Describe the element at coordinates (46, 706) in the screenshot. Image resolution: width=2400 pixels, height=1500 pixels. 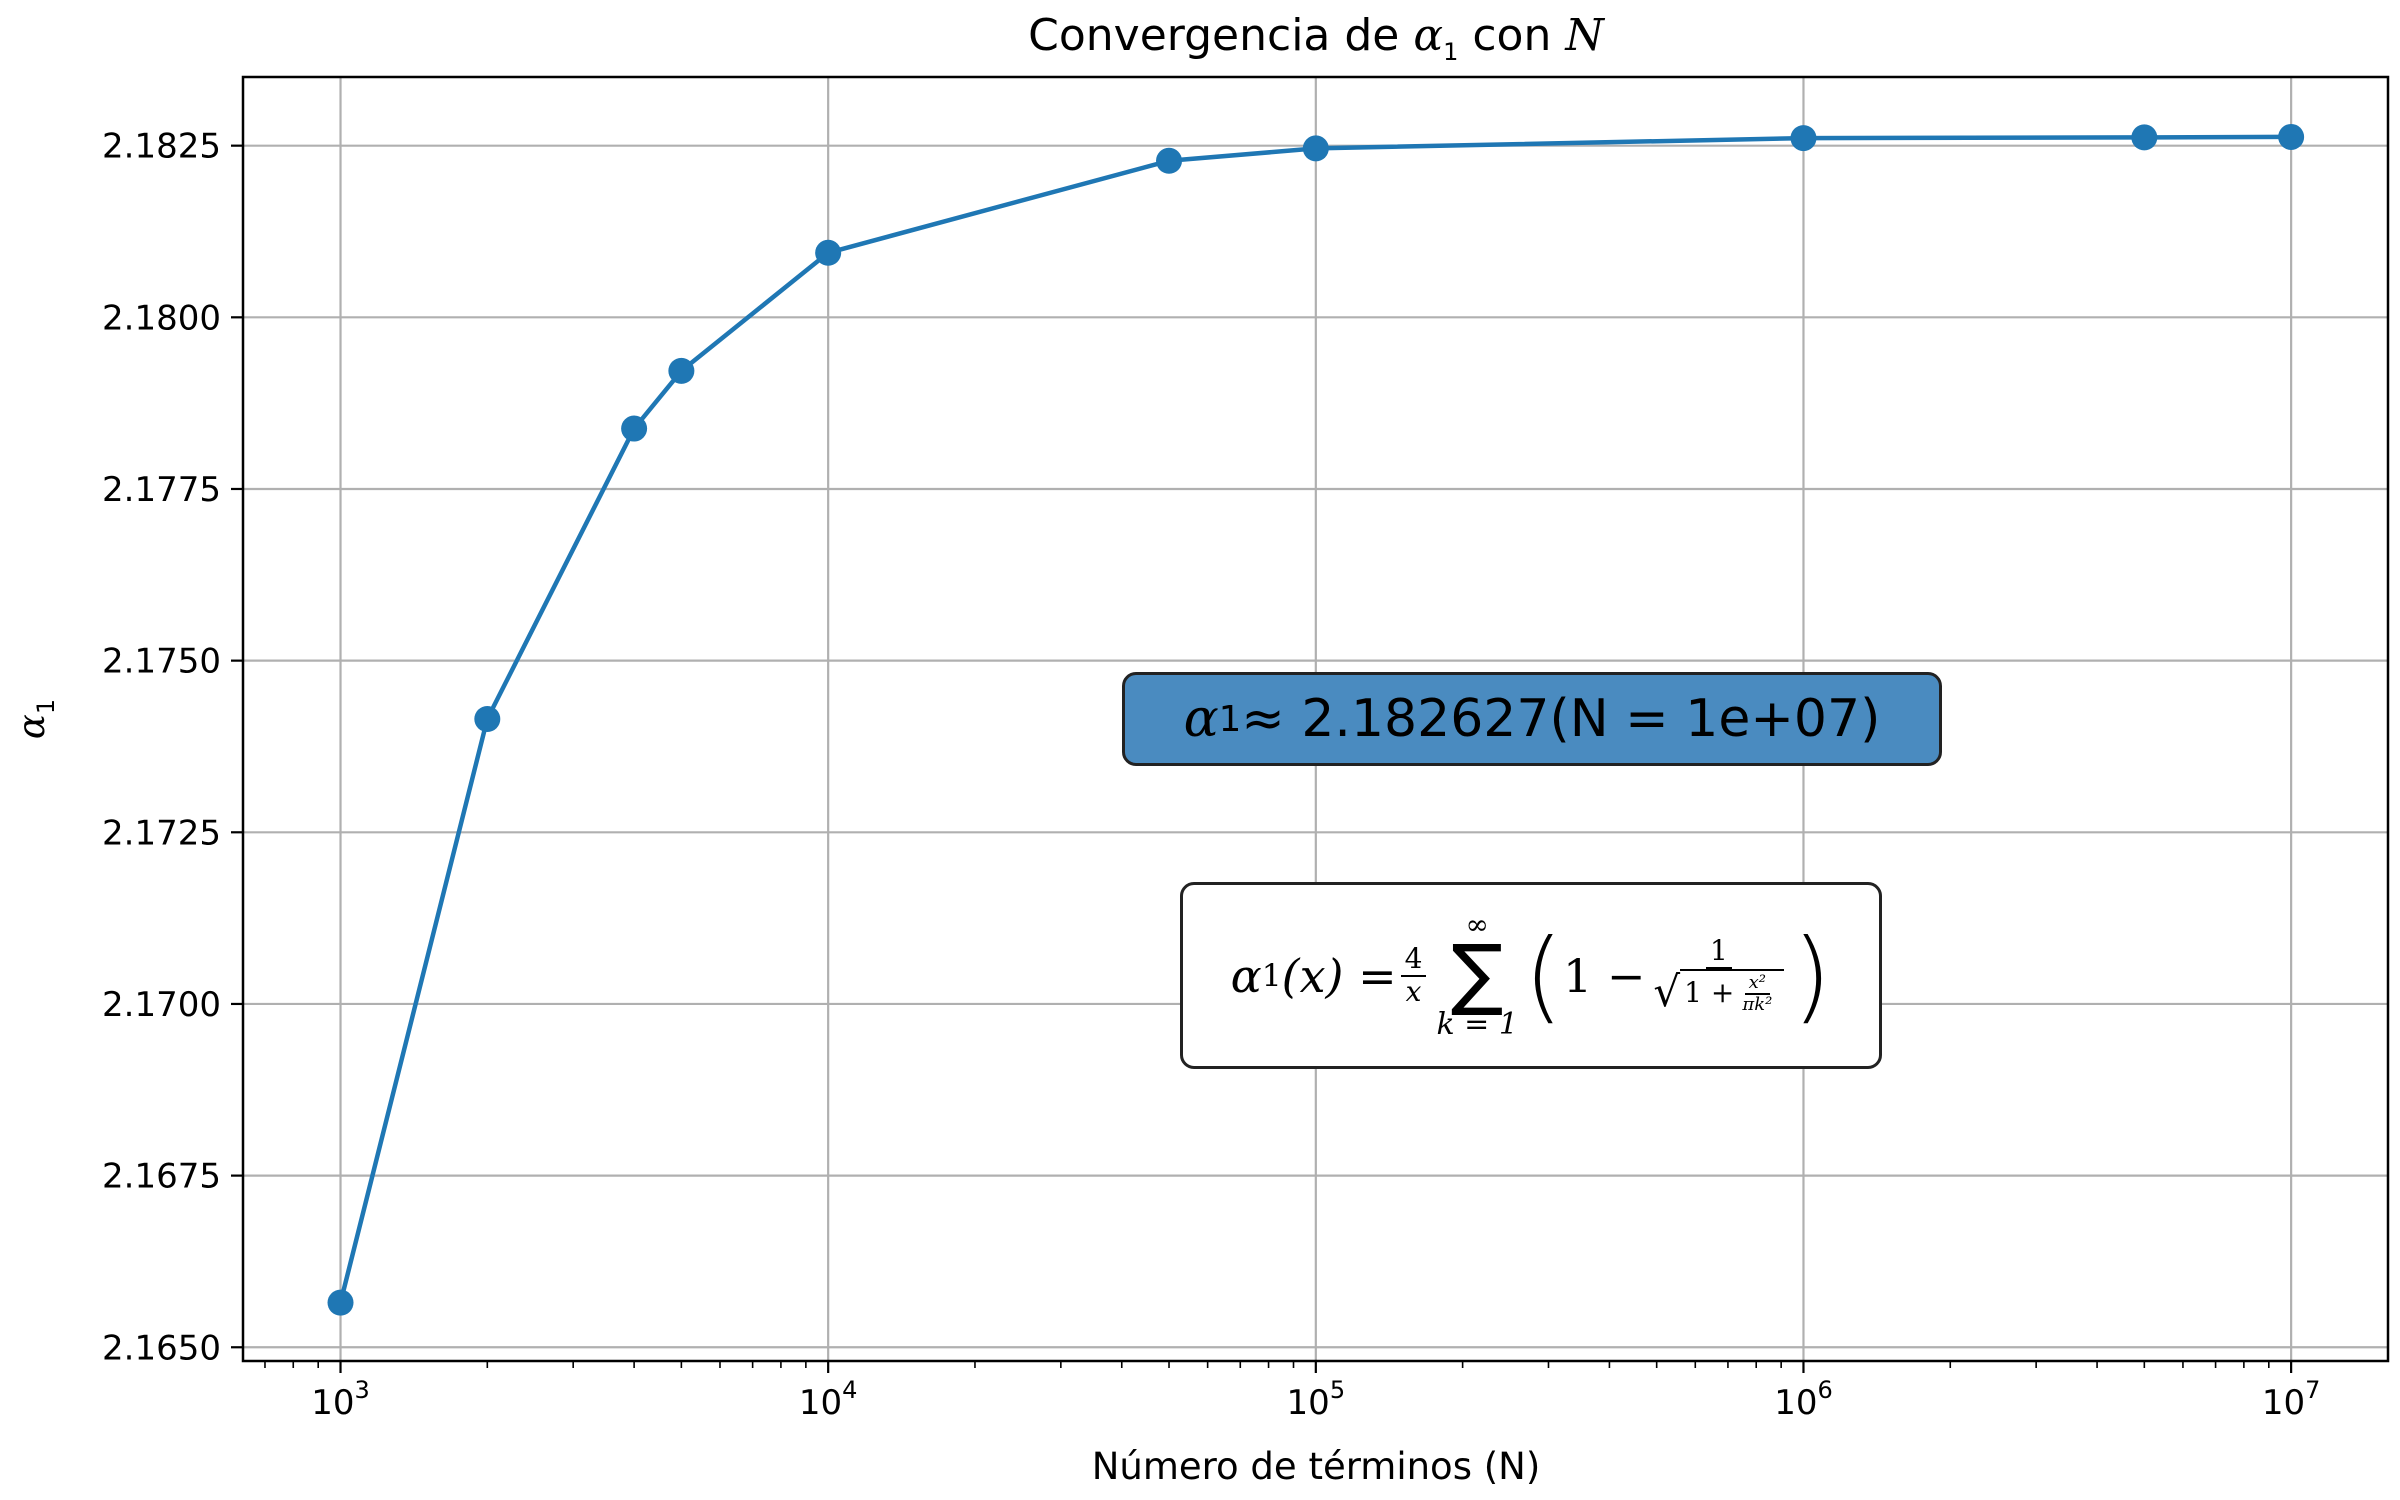
I see `y-axis-label-sub: 1` at that location.